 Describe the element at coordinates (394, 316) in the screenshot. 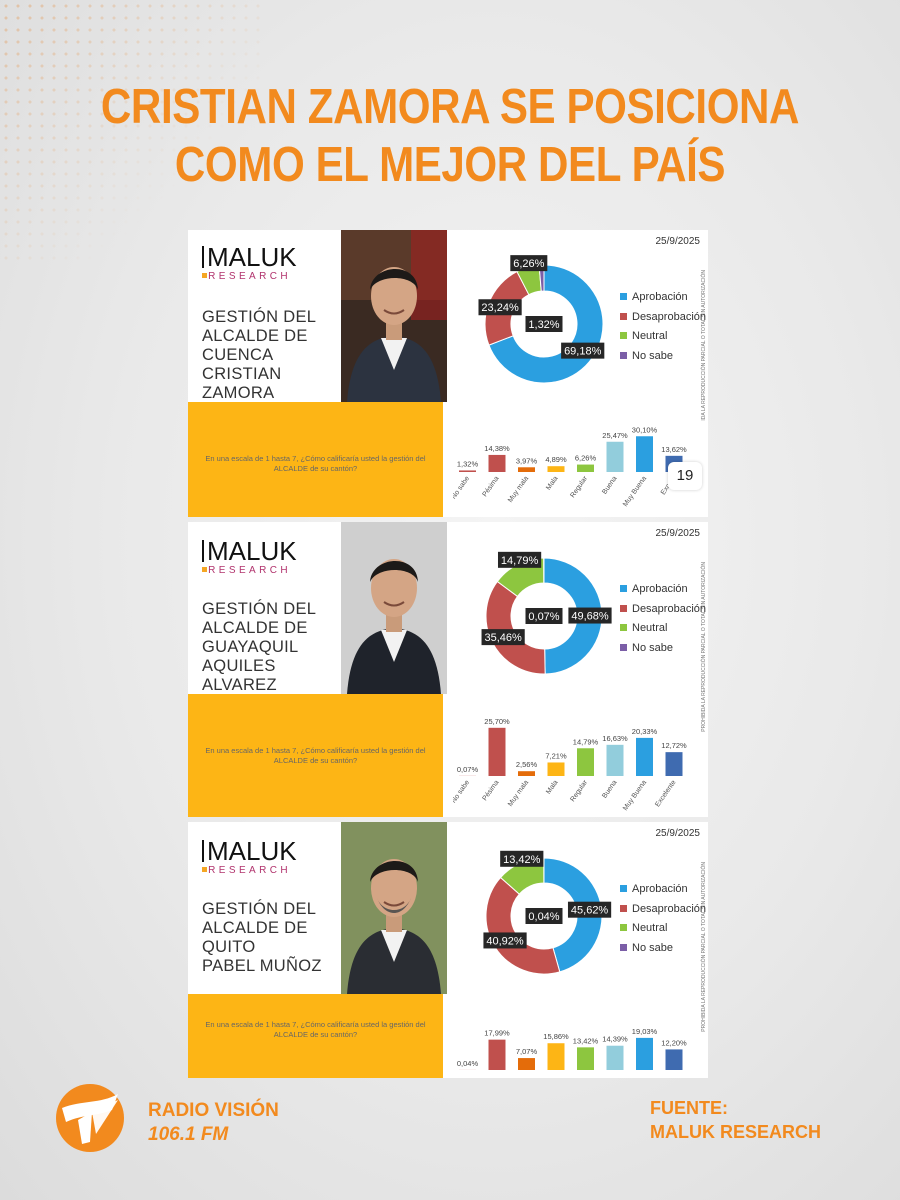

I see `mayor-photo` at that location.